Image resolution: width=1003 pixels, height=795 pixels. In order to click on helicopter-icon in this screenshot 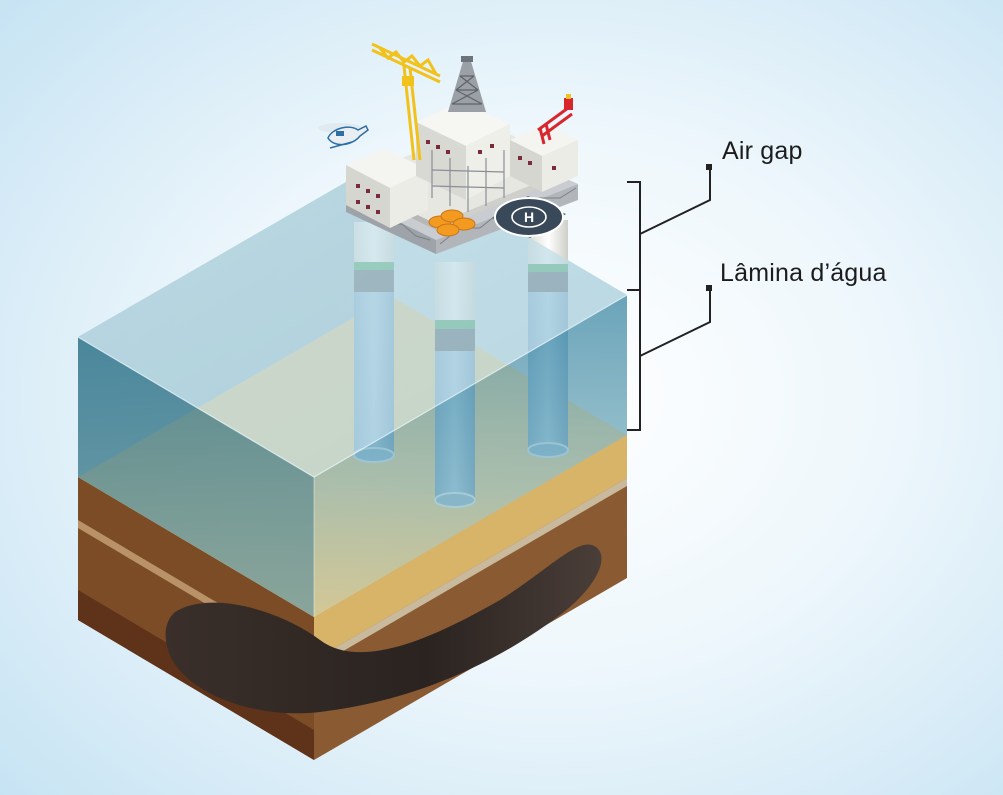, I will do `click(343, 136)`.